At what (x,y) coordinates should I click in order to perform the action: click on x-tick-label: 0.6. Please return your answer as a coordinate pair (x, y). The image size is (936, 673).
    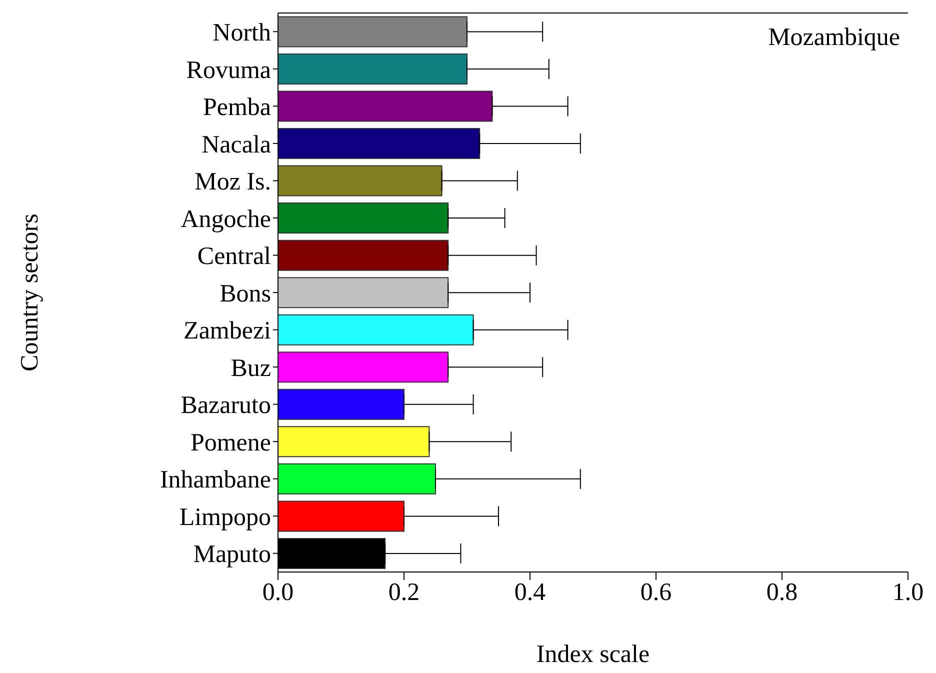
    Looking at the image, I should click on (656, 592).